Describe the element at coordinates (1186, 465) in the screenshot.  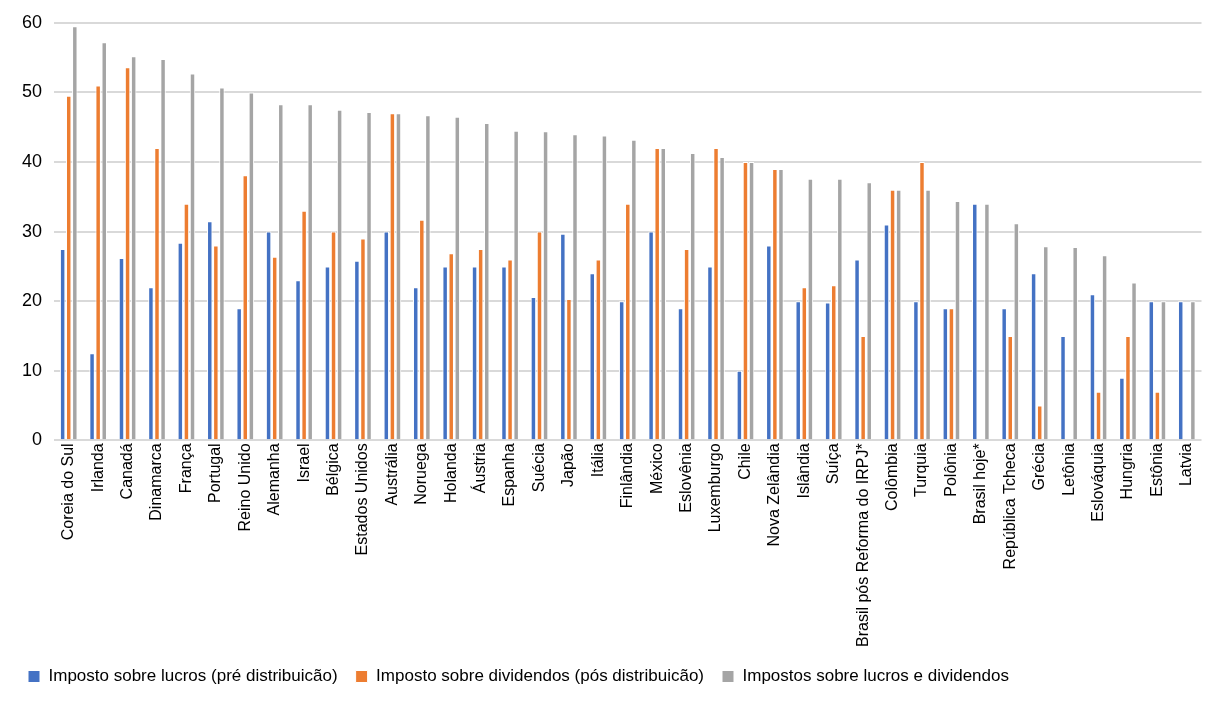
I see `x-tick-label: Latvia` at that location.